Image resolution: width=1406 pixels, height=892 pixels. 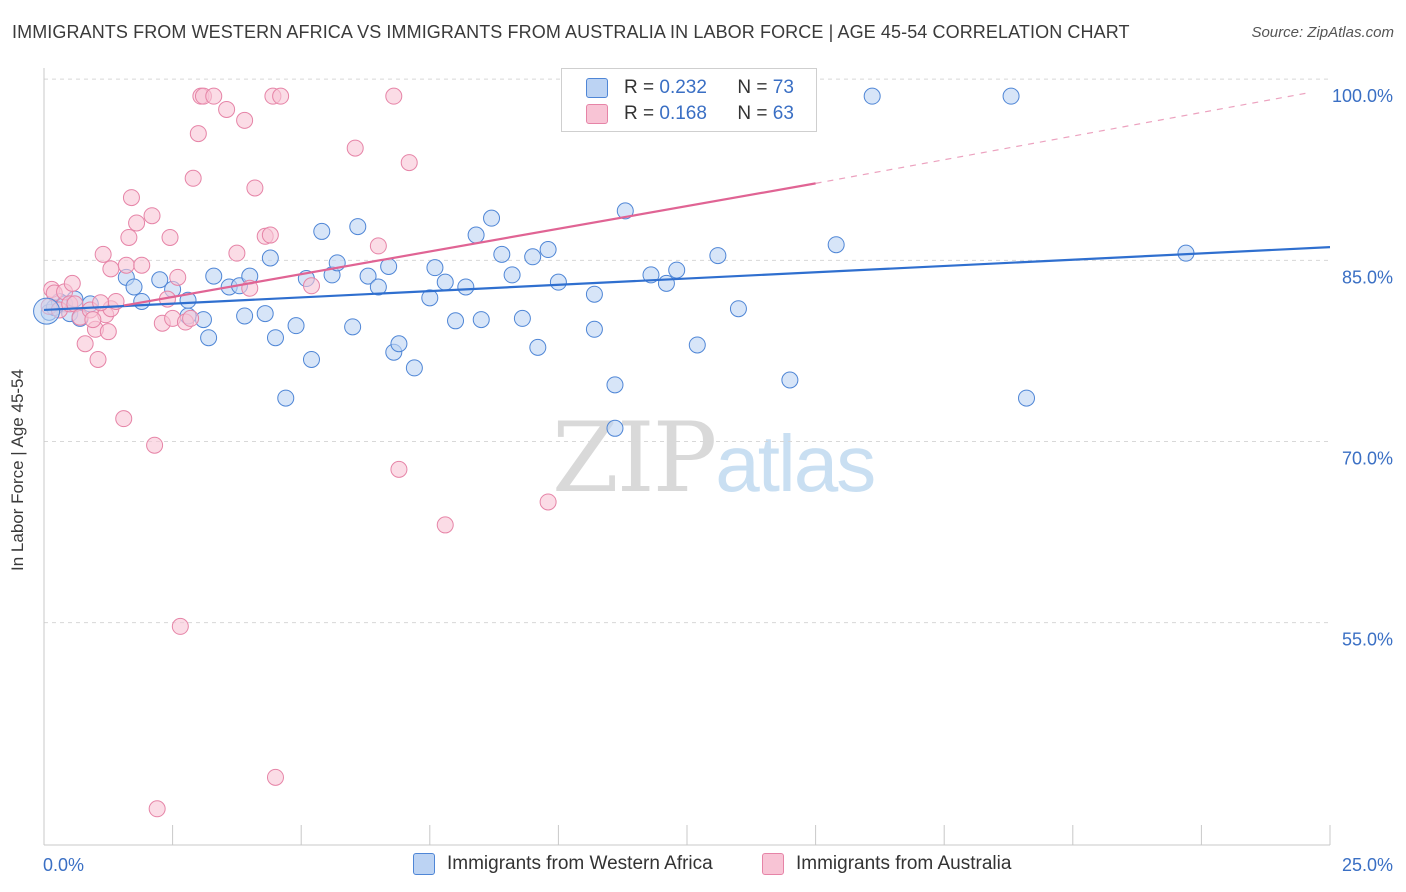 What do you see at coordinates (597, 114) in the screenshot?
I see `legend-swatch-pink` at bounding box center [597, 114].